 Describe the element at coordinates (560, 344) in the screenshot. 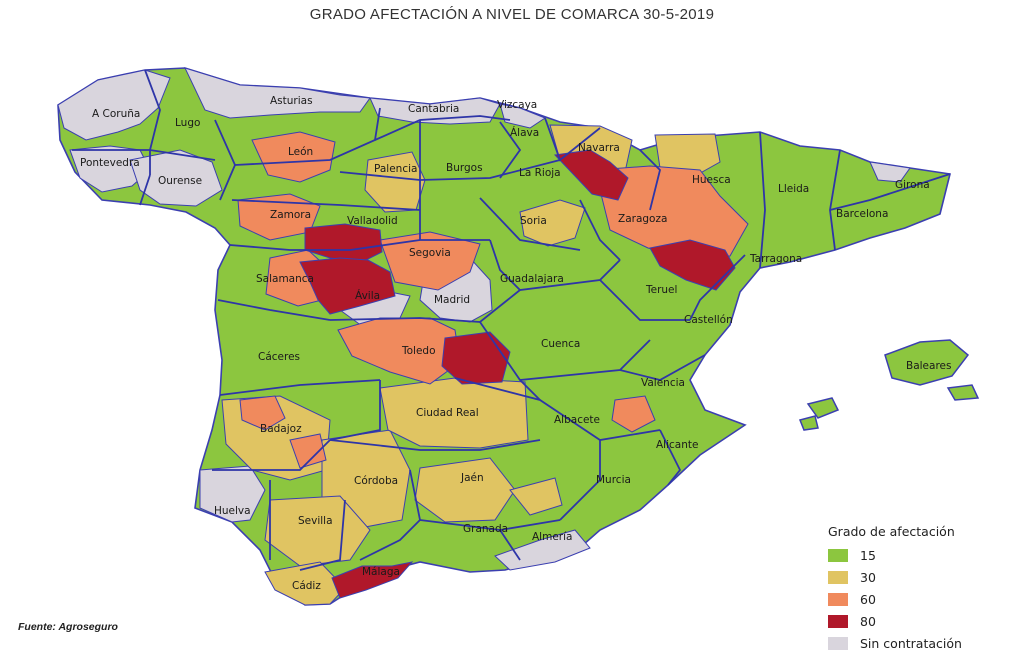

I see `label-cuenca: Cuenca` at that location.